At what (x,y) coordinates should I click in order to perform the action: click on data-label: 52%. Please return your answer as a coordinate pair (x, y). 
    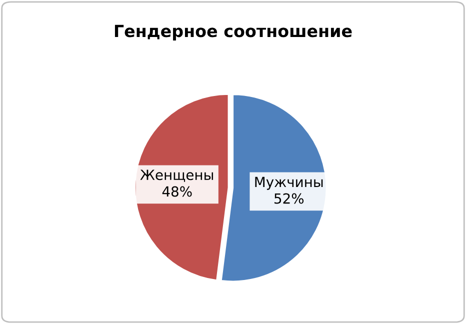
    Looking at the image, I should click on (289, 198).